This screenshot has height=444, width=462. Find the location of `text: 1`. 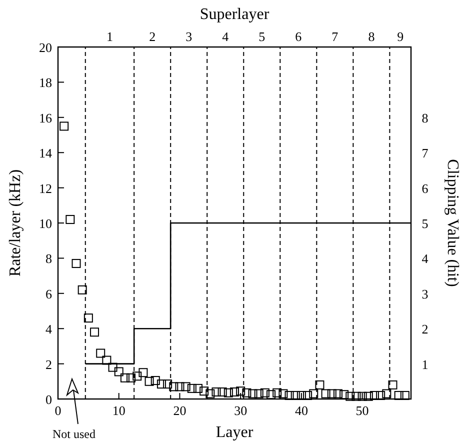

text: 1 is located at coordinates (109, 36).